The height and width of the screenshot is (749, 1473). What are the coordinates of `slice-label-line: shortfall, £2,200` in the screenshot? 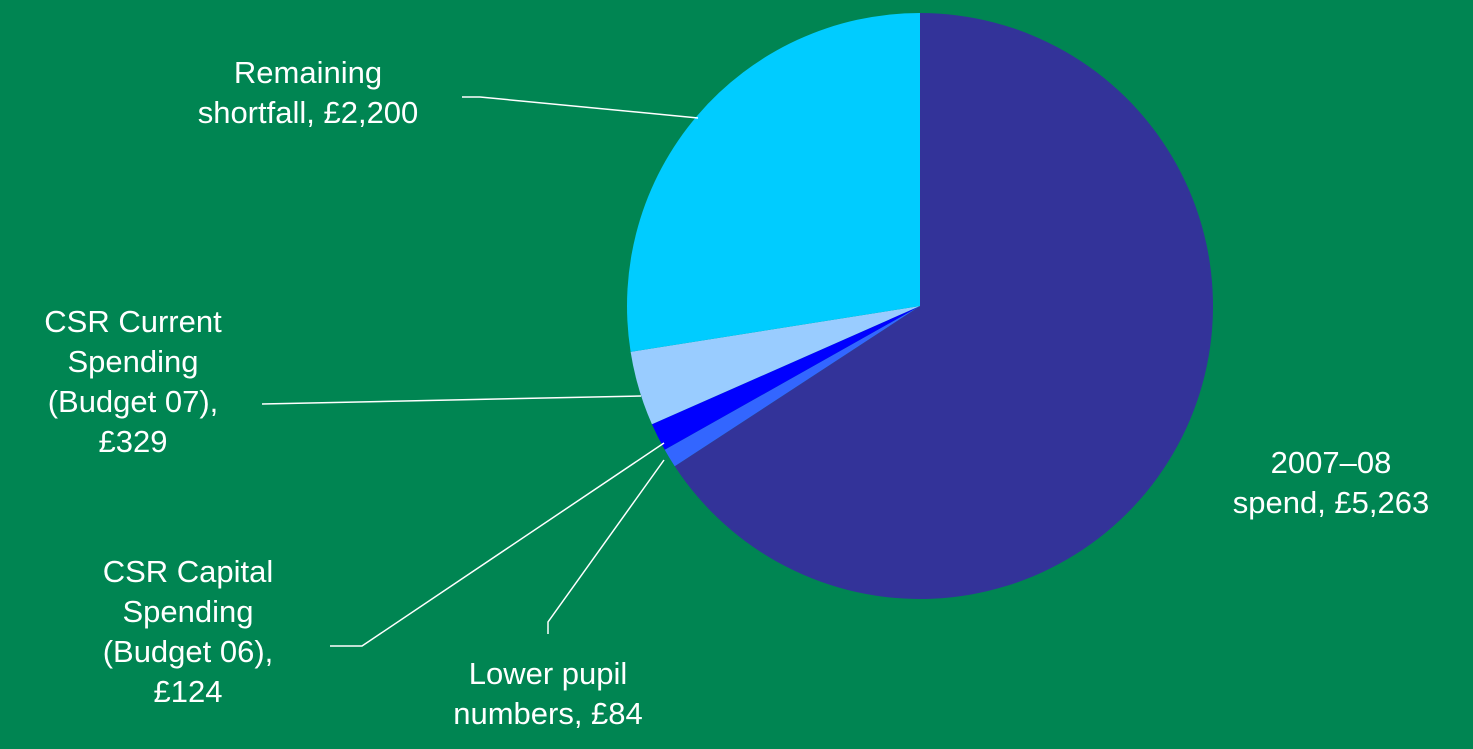 It's located at (308, 112).